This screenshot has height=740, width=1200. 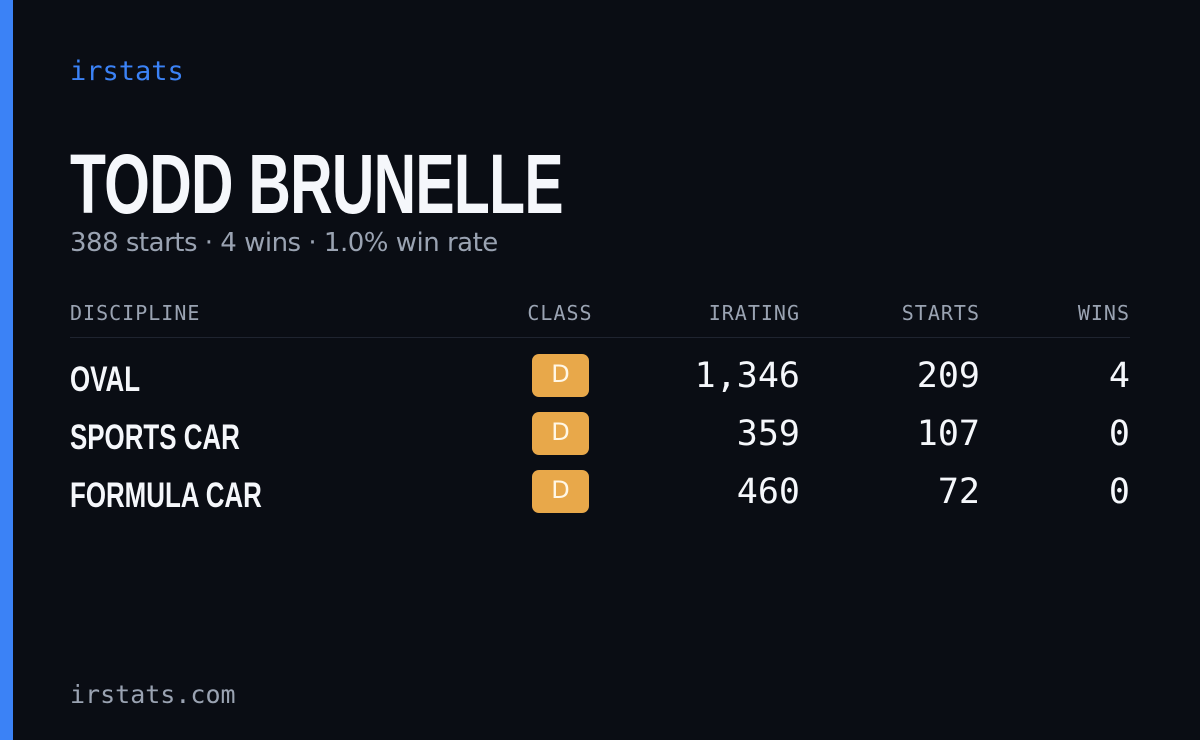 What do you see at coordinates (135, 313) in the screenshot?
I see `column-header: DISCIPLINE` at bounding box center [135, 313].